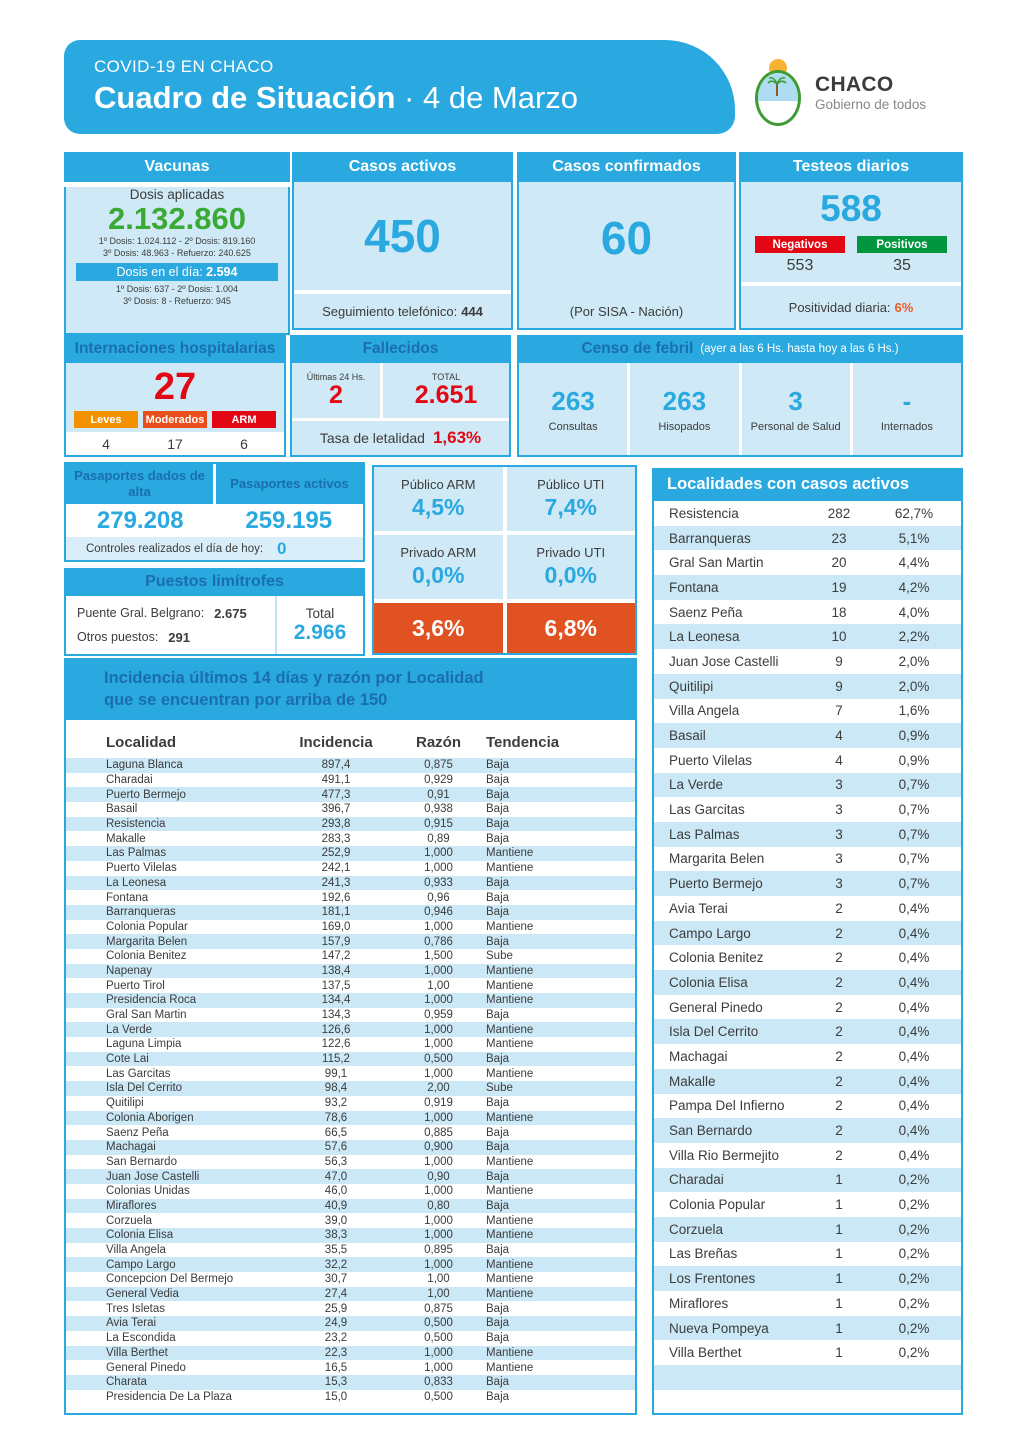  Describe the element at coordinates (336, 941) in the screenshot. I see `incidencia-value: 157,9` at that location.